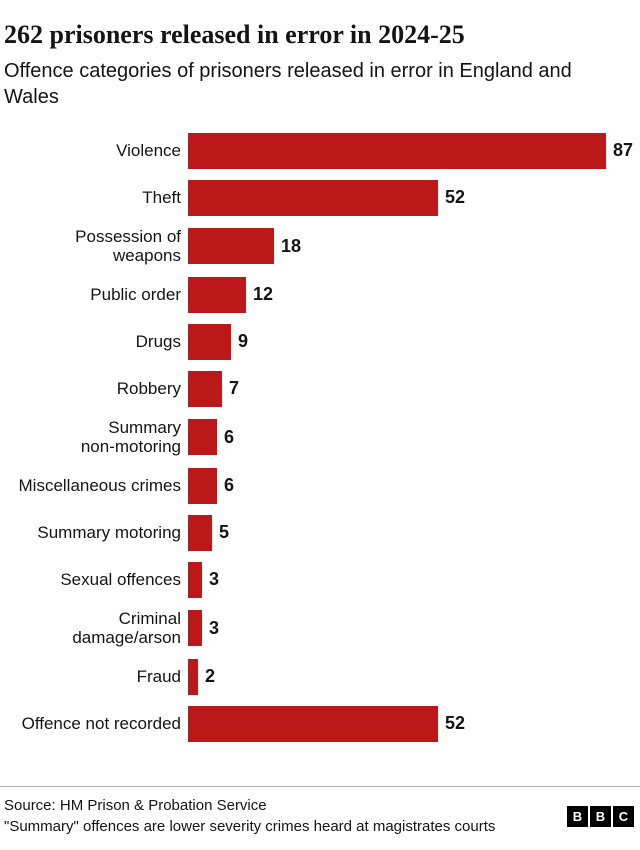  Describe the element at coordinates (120, 580) in the screenshot. I see `bar-label: Sexual offences` at that location.